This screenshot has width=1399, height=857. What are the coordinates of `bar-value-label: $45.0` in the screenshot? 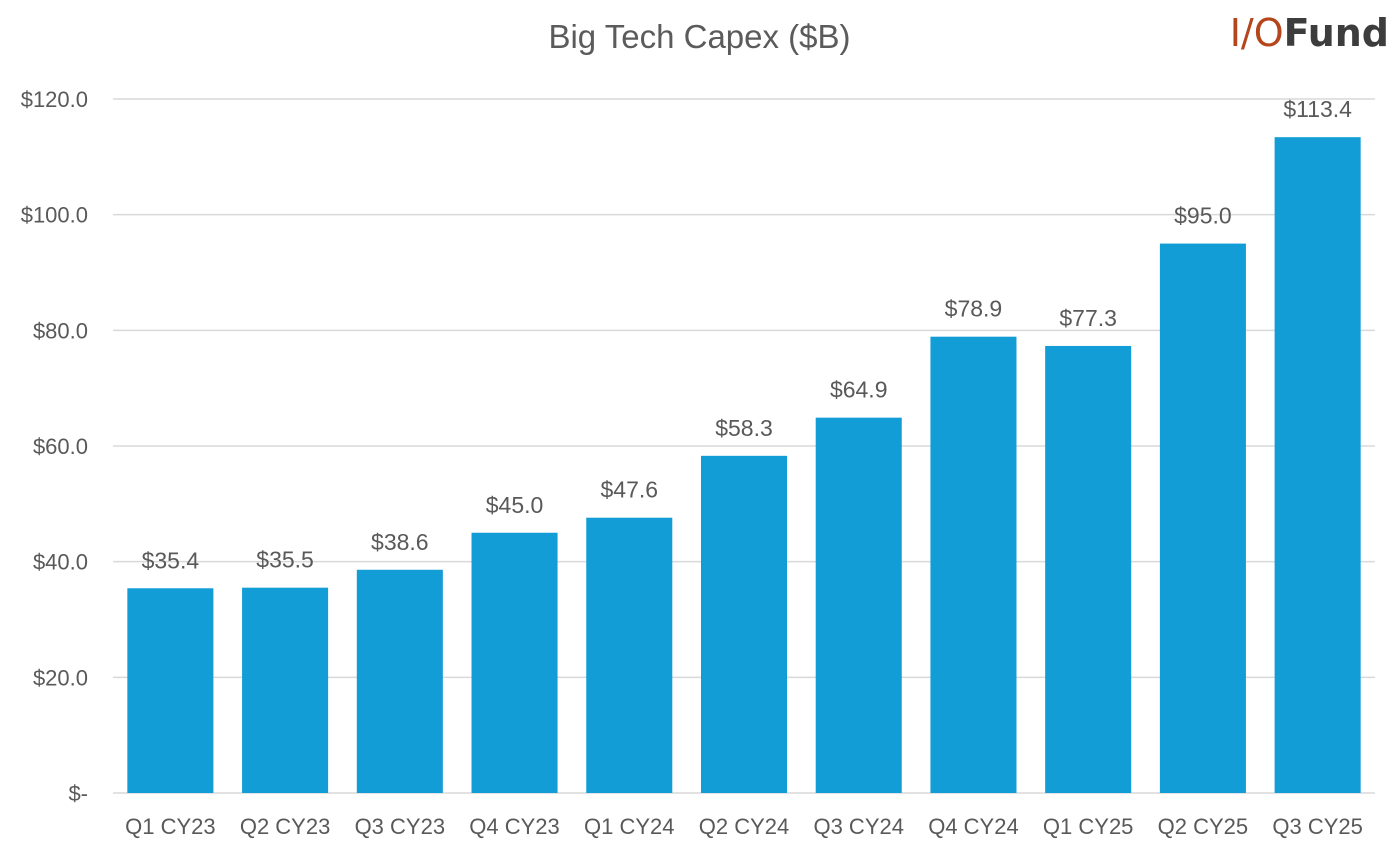 It's located at (515, 505).